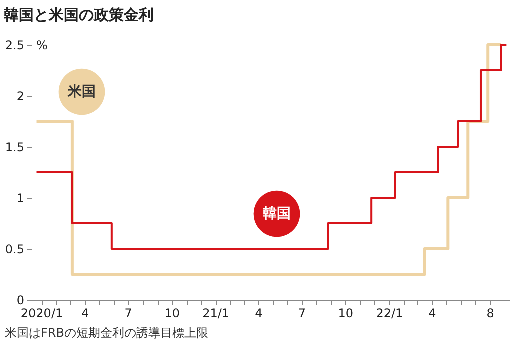  What do you see at coordinates (106, 333) in the screenshot?
I see `text: 米国はFRBの短期金利の誘導目標上限` at bounding box center [106, 333].